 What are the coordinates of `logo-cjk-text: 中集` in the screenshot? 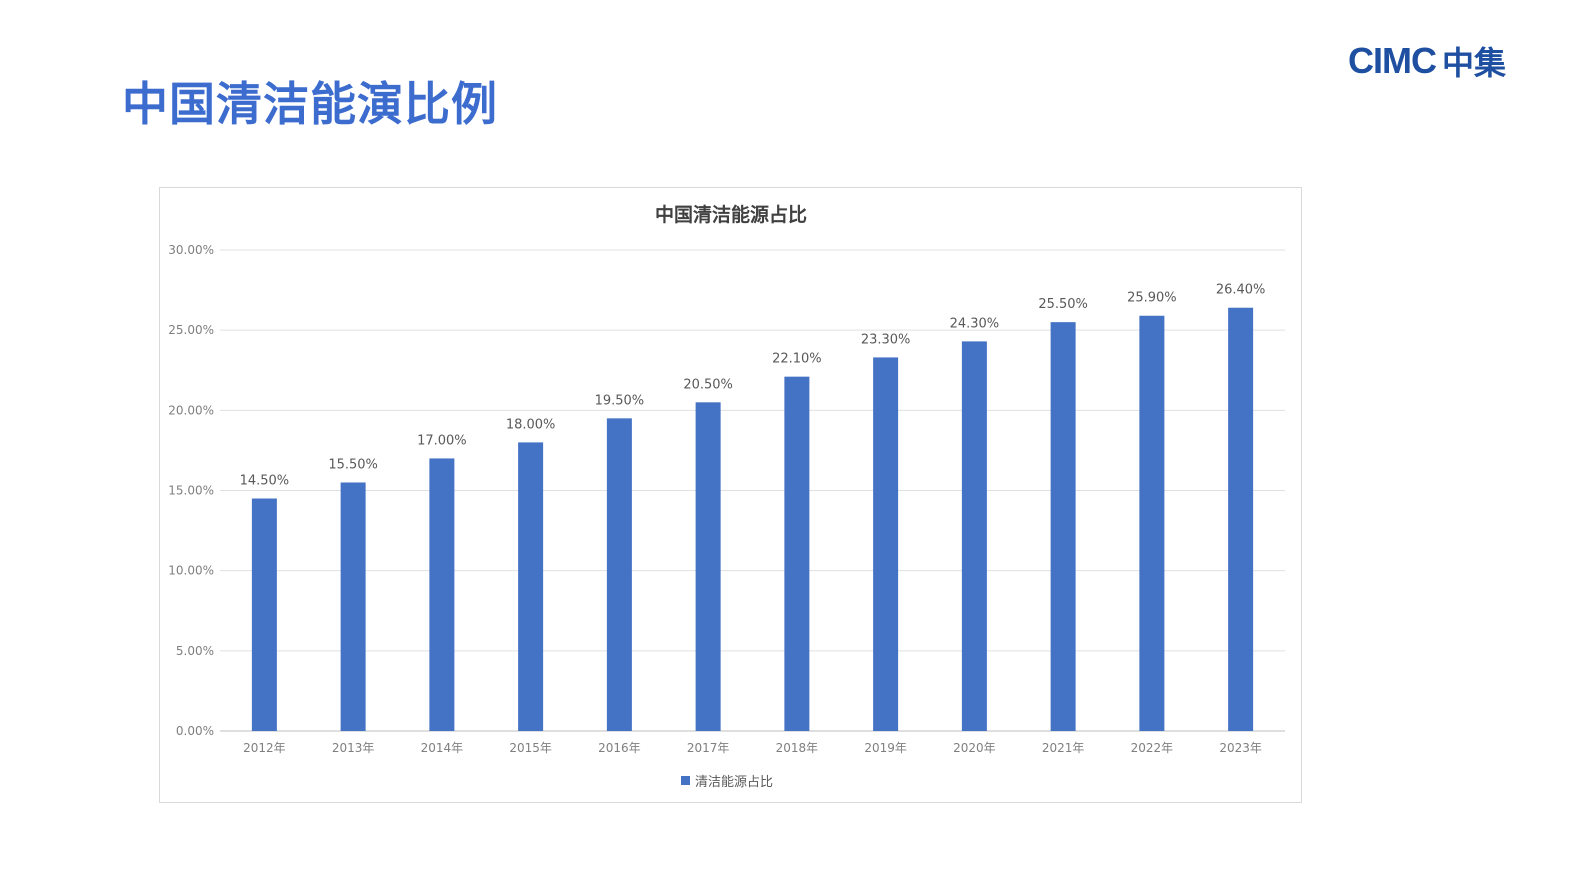 It's located at (1474, 63).